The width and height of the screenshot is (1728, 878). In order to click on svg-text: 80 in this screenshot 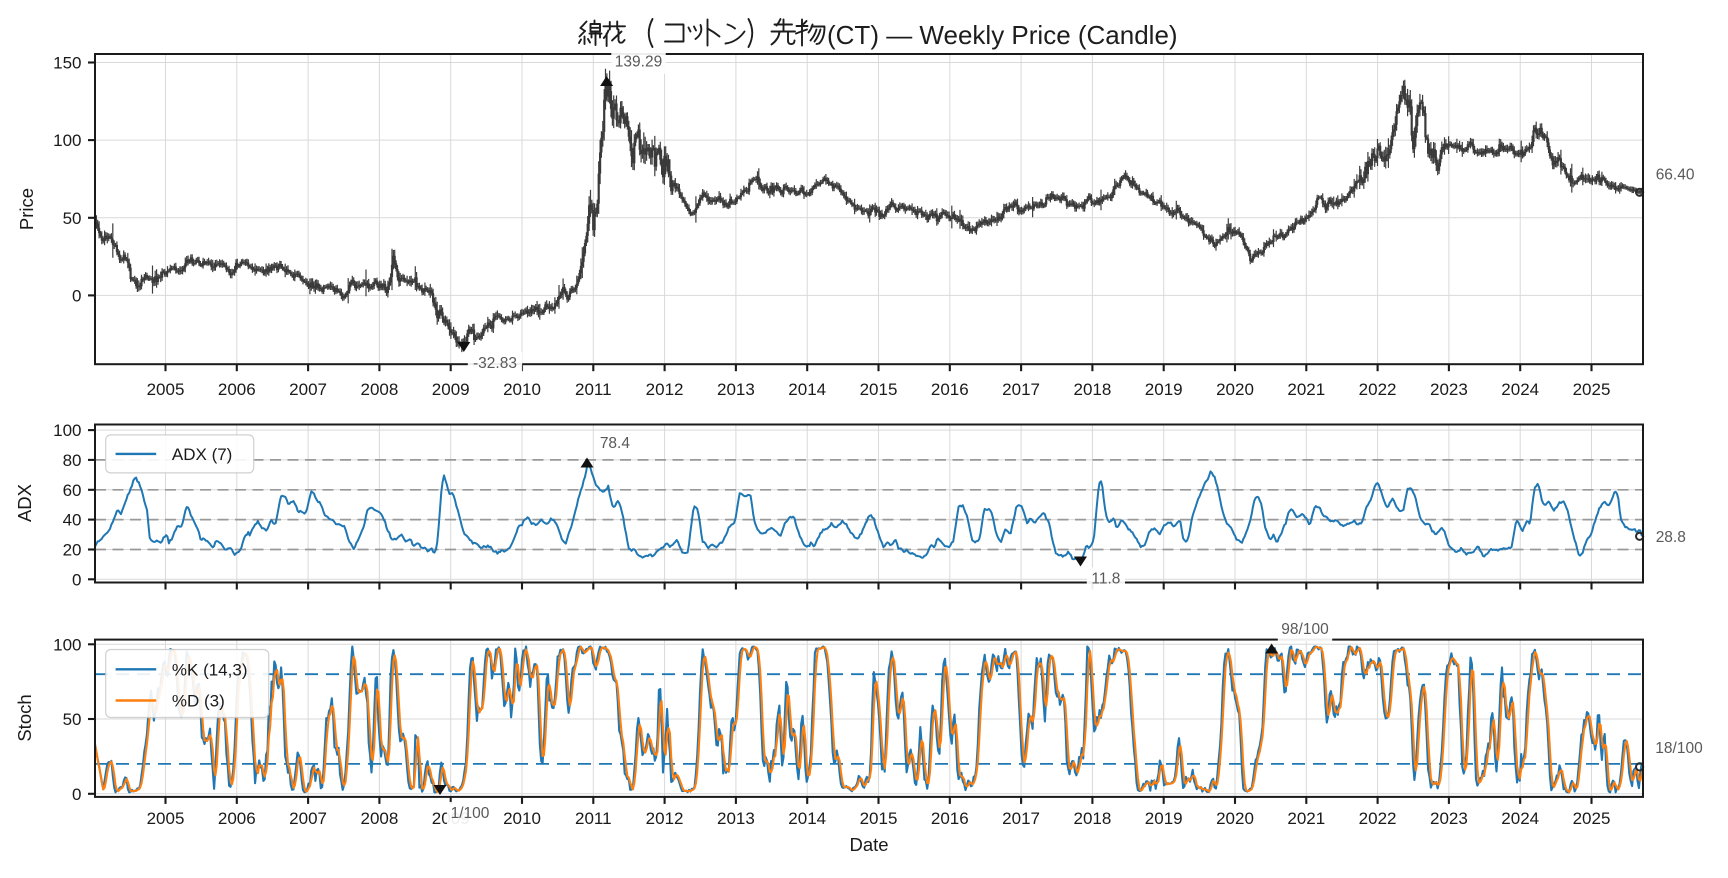, I will do `click(72, 460)`.